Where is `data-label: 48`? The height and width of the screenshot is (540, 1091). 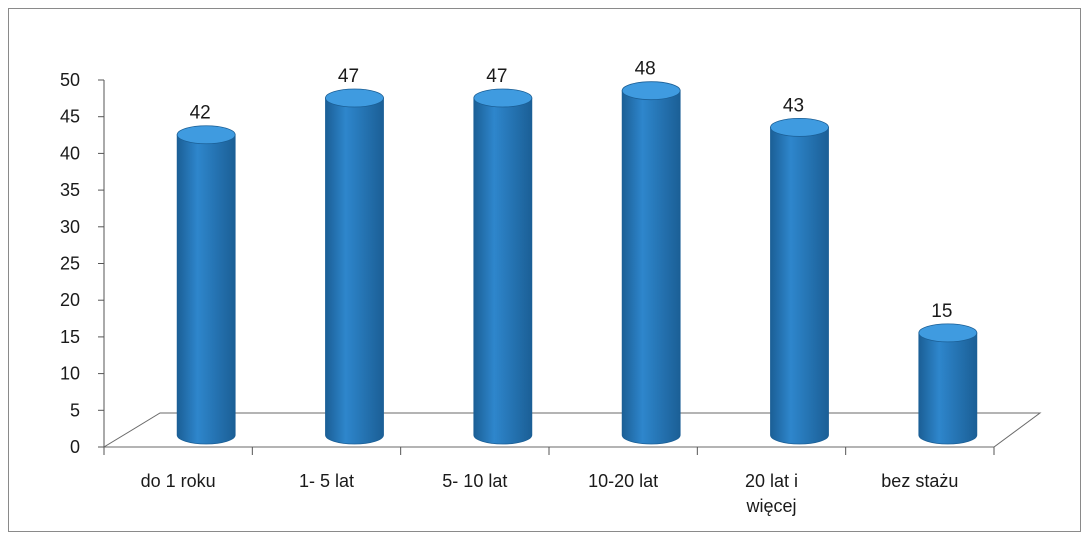 data-label: 48 is located at coordinates (645, 69).